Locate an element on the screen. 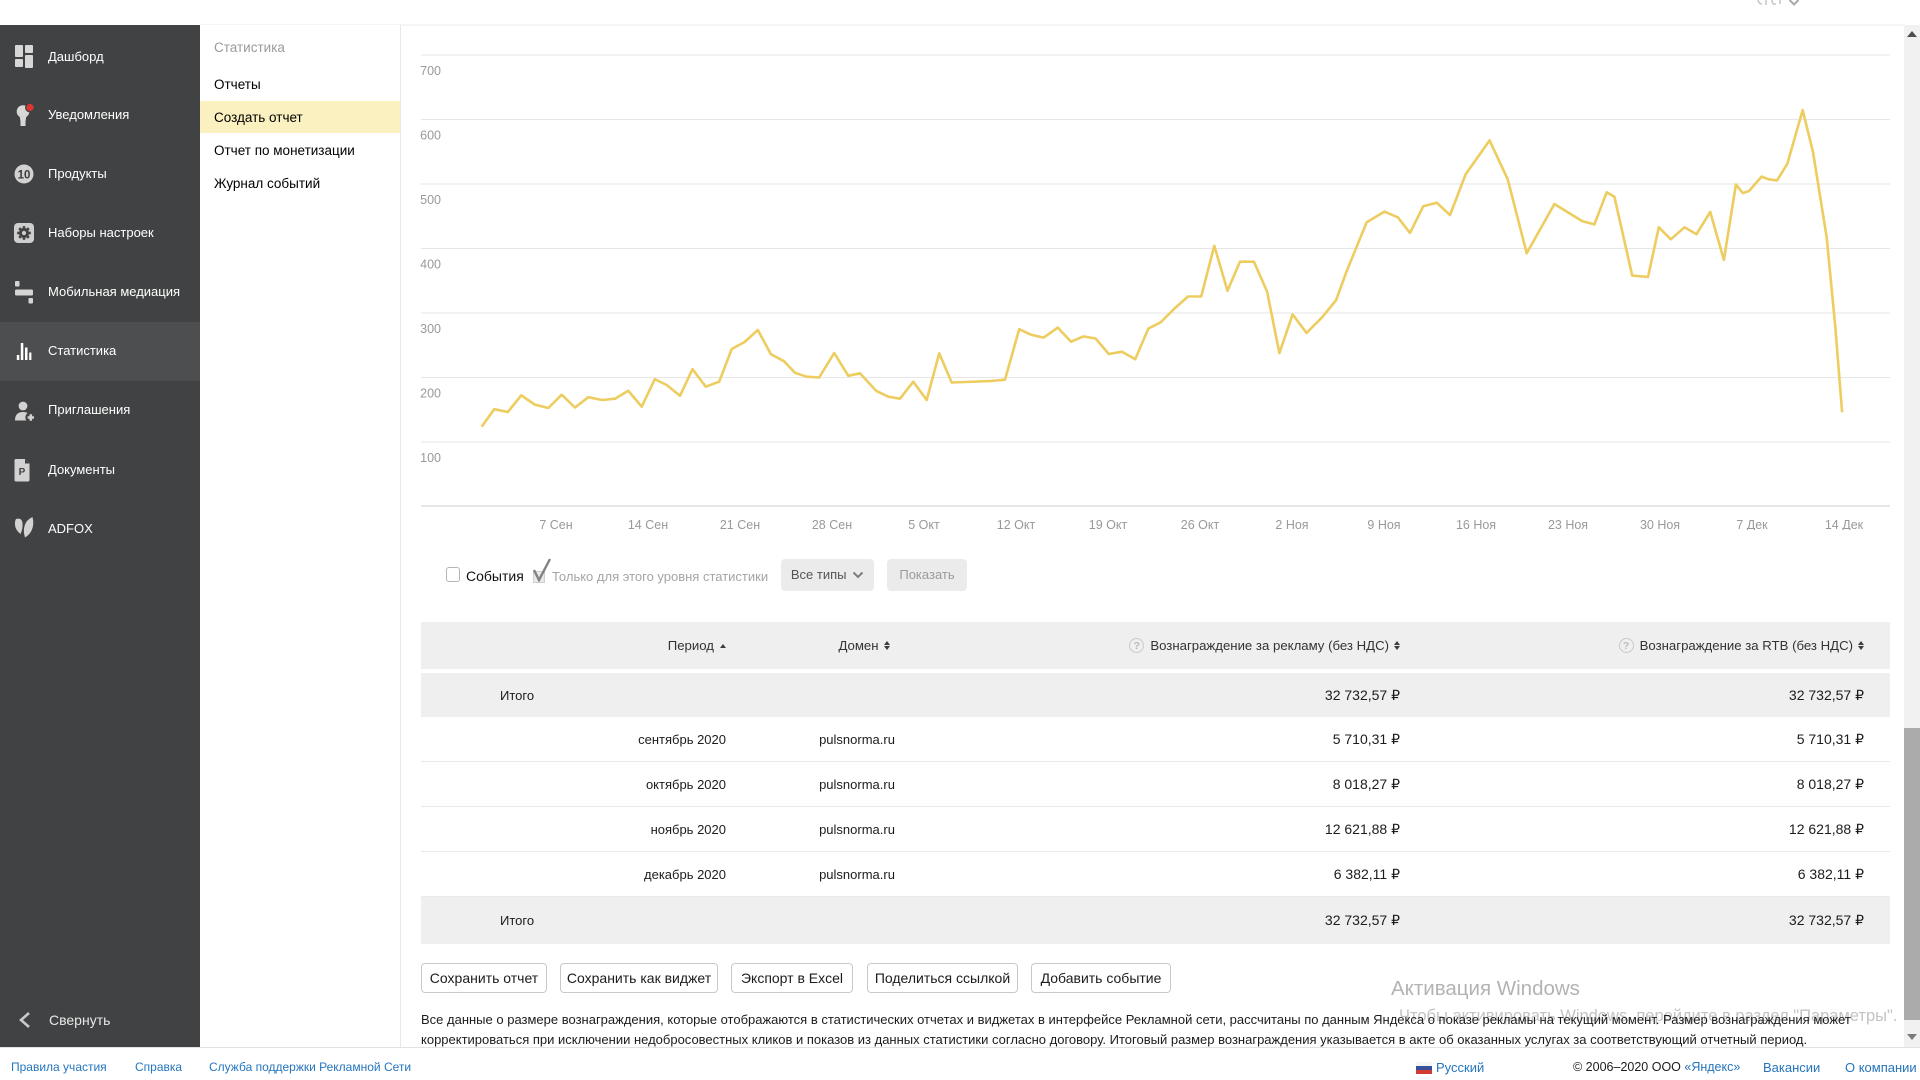  svg-text: 9 Ноя is located at coordinates (1383, 524).